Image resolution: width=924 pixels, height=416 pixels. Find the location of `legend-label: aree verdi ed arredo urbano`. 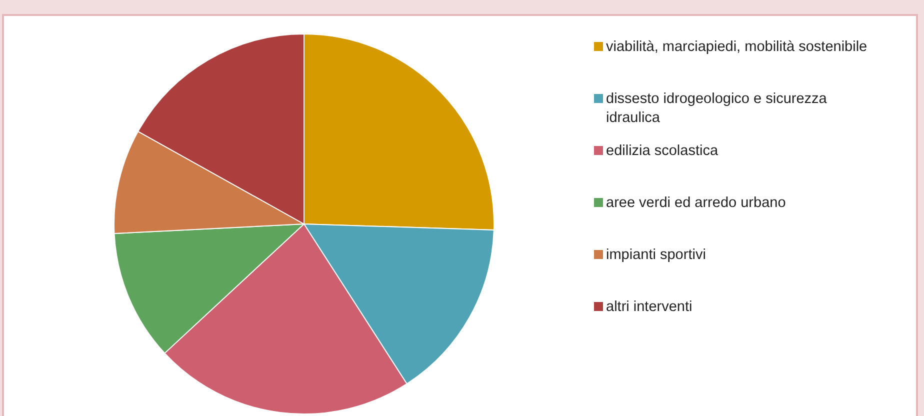

legend-label: aree verdi ed arredo urbano is located at coordinates (696, 203).